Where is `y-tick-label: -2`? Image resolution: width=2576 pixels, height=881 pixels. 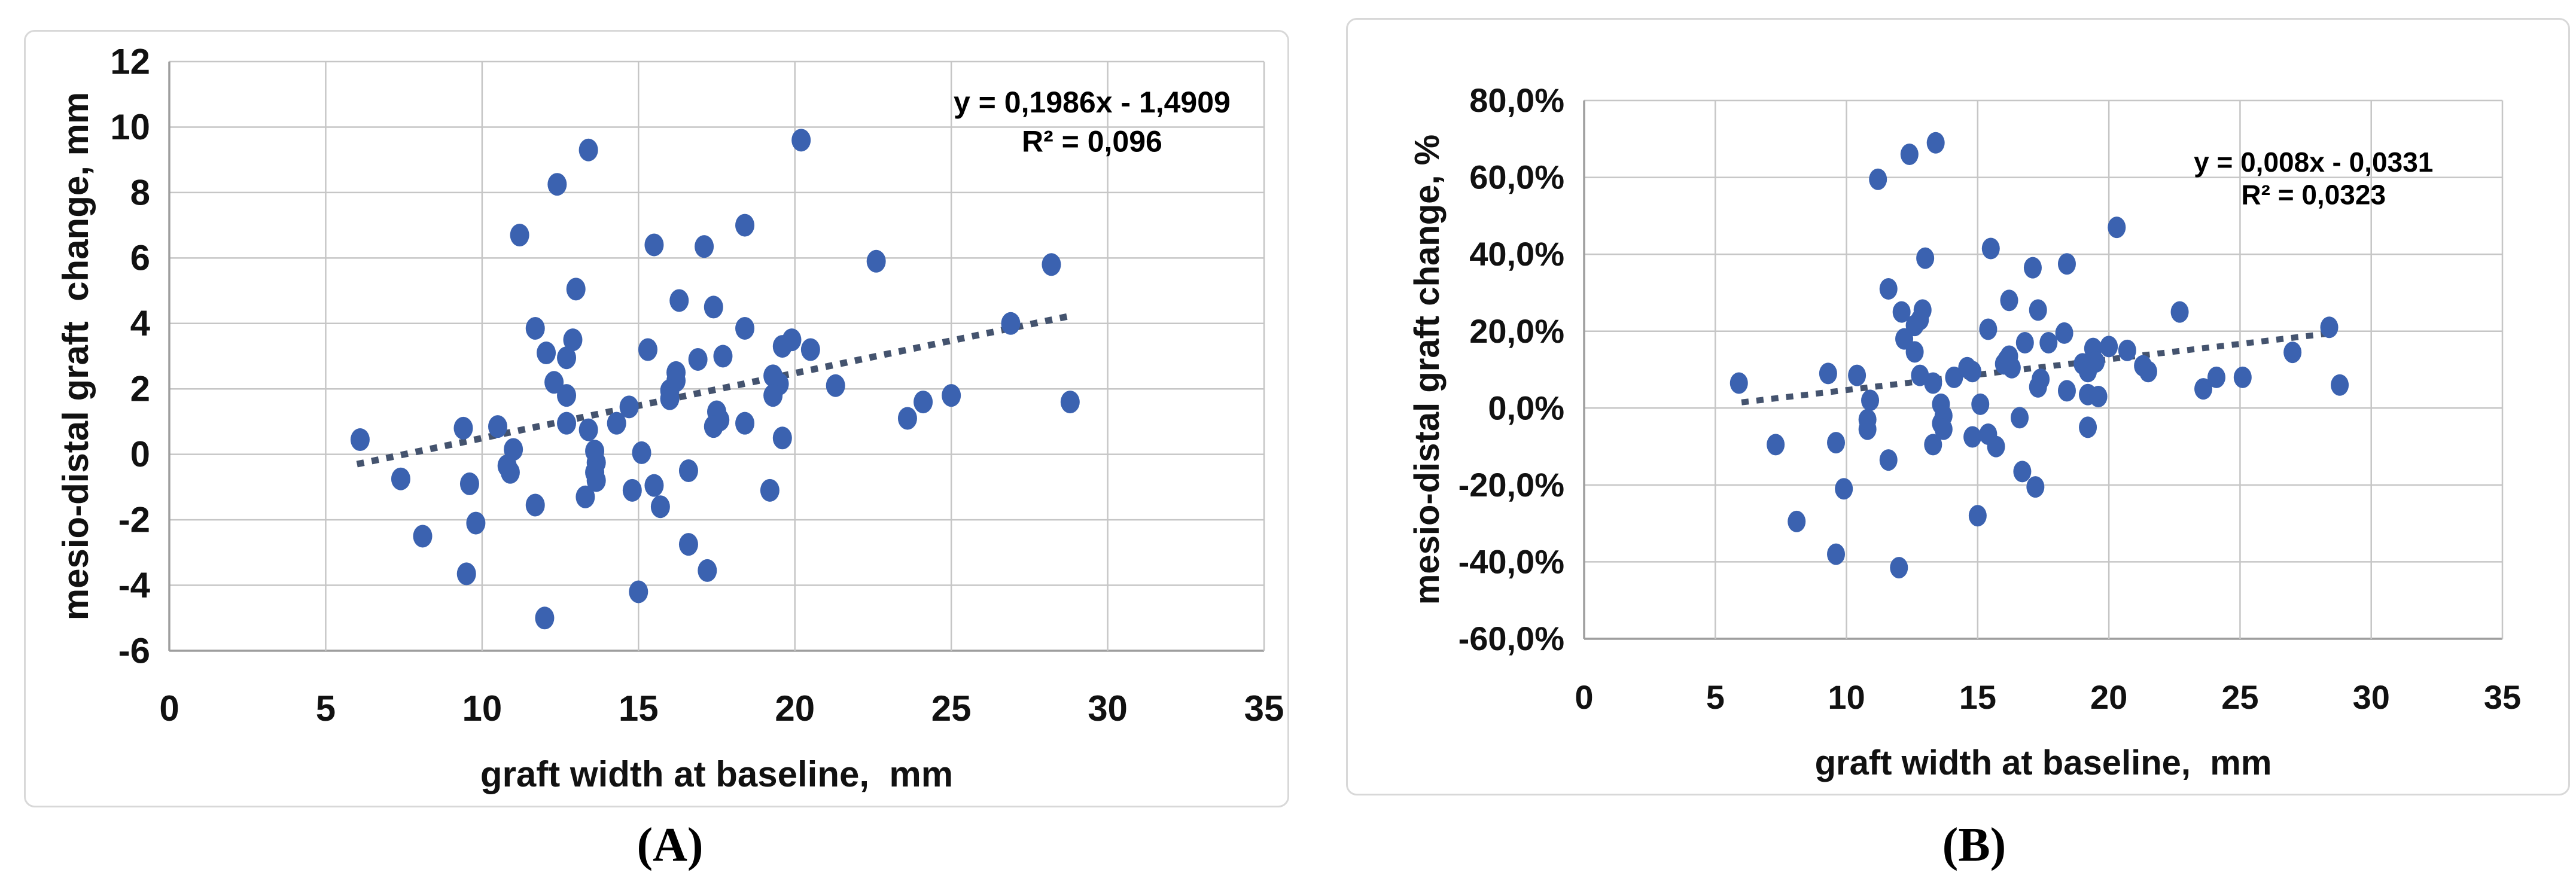
y-tick-label: -2 is located at coordinates (134, 520).